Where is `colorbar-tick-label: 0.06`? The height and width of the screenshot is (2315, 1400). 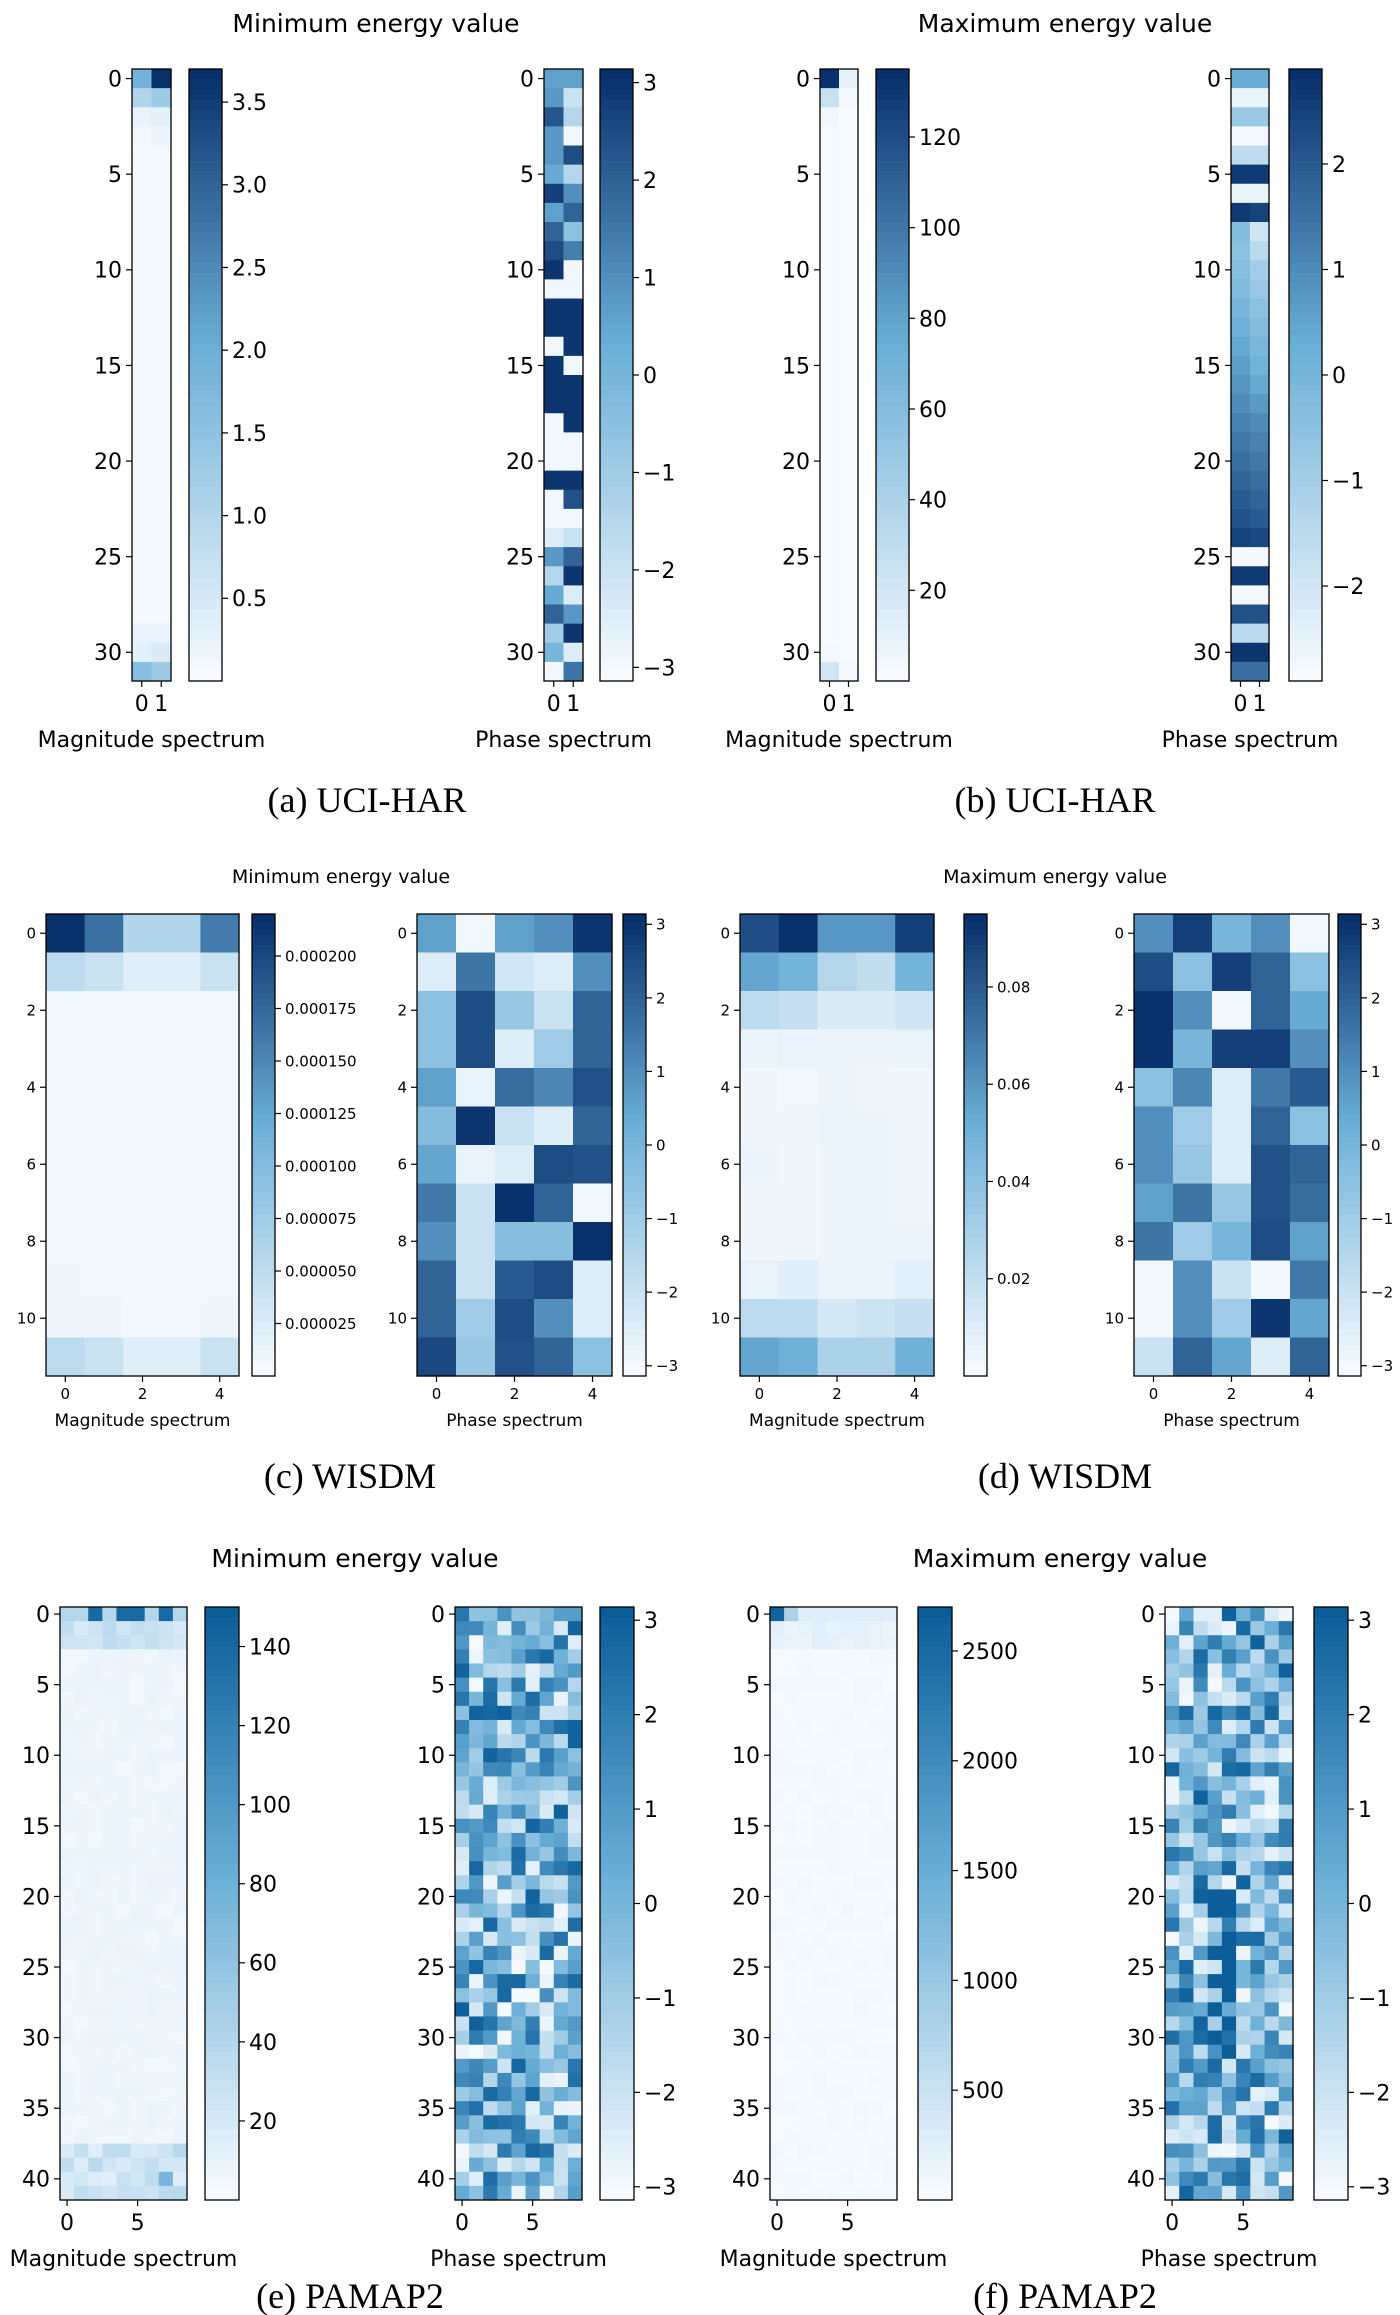
colorbar-tick-label: 0.06 is located at coordinates (1013, 1085).